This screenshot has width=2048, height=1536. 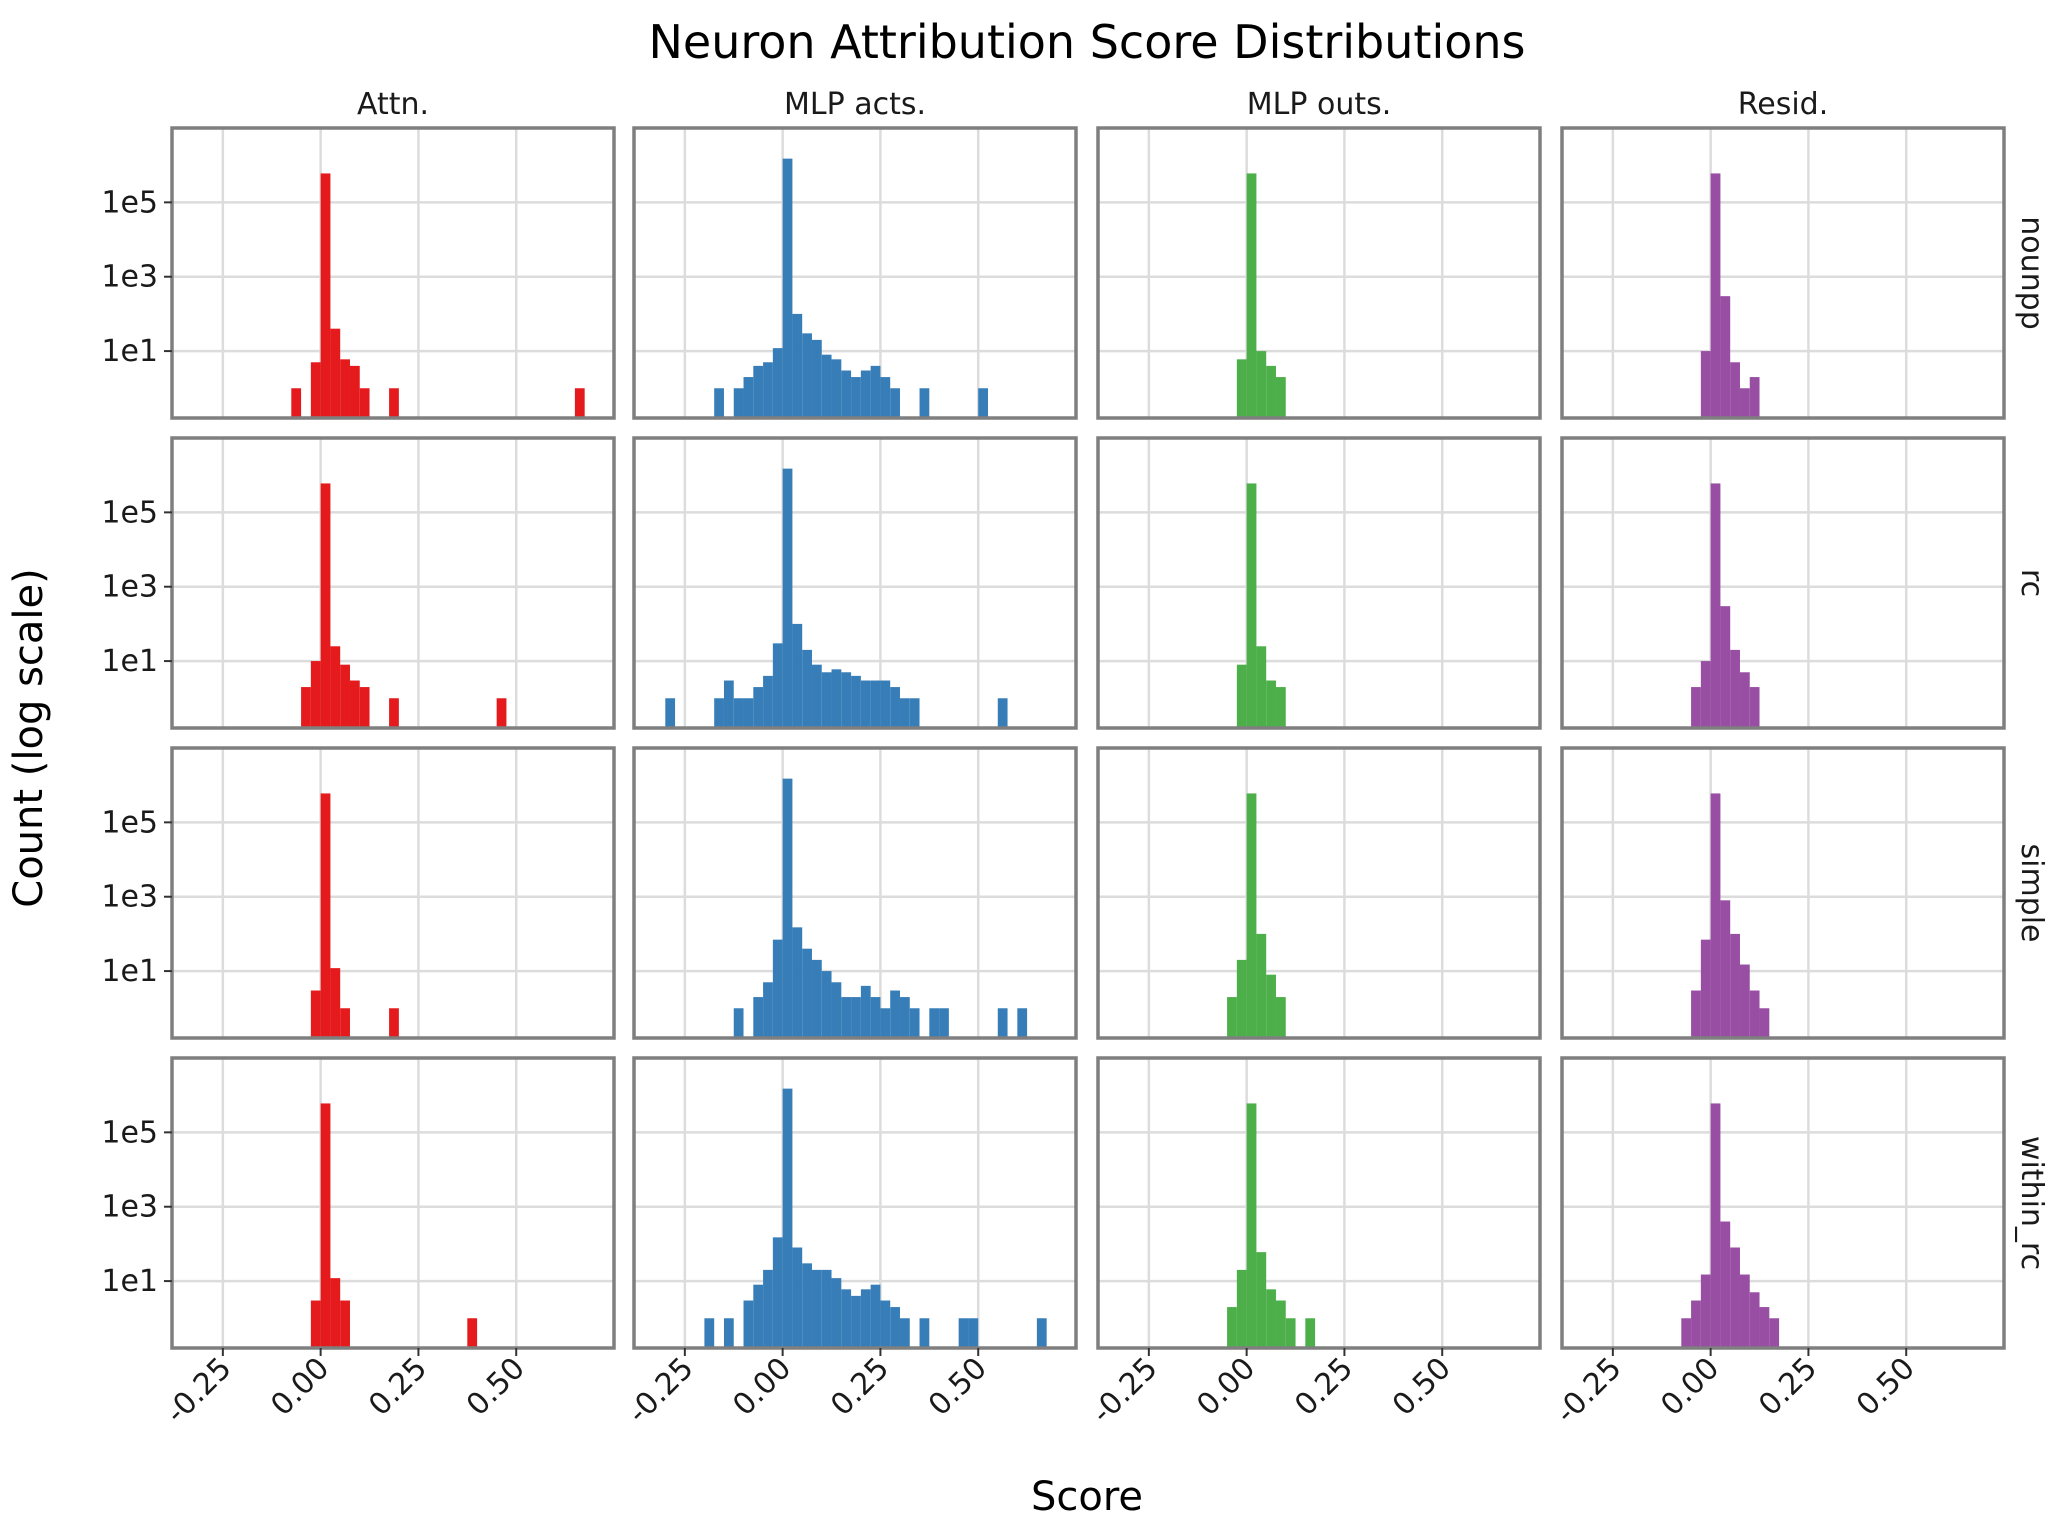 What do you see at coordinates (358, 583) in the screenshot?
I see `panel: 1e1 1e3 1e5` at bounding box center [358, 583].